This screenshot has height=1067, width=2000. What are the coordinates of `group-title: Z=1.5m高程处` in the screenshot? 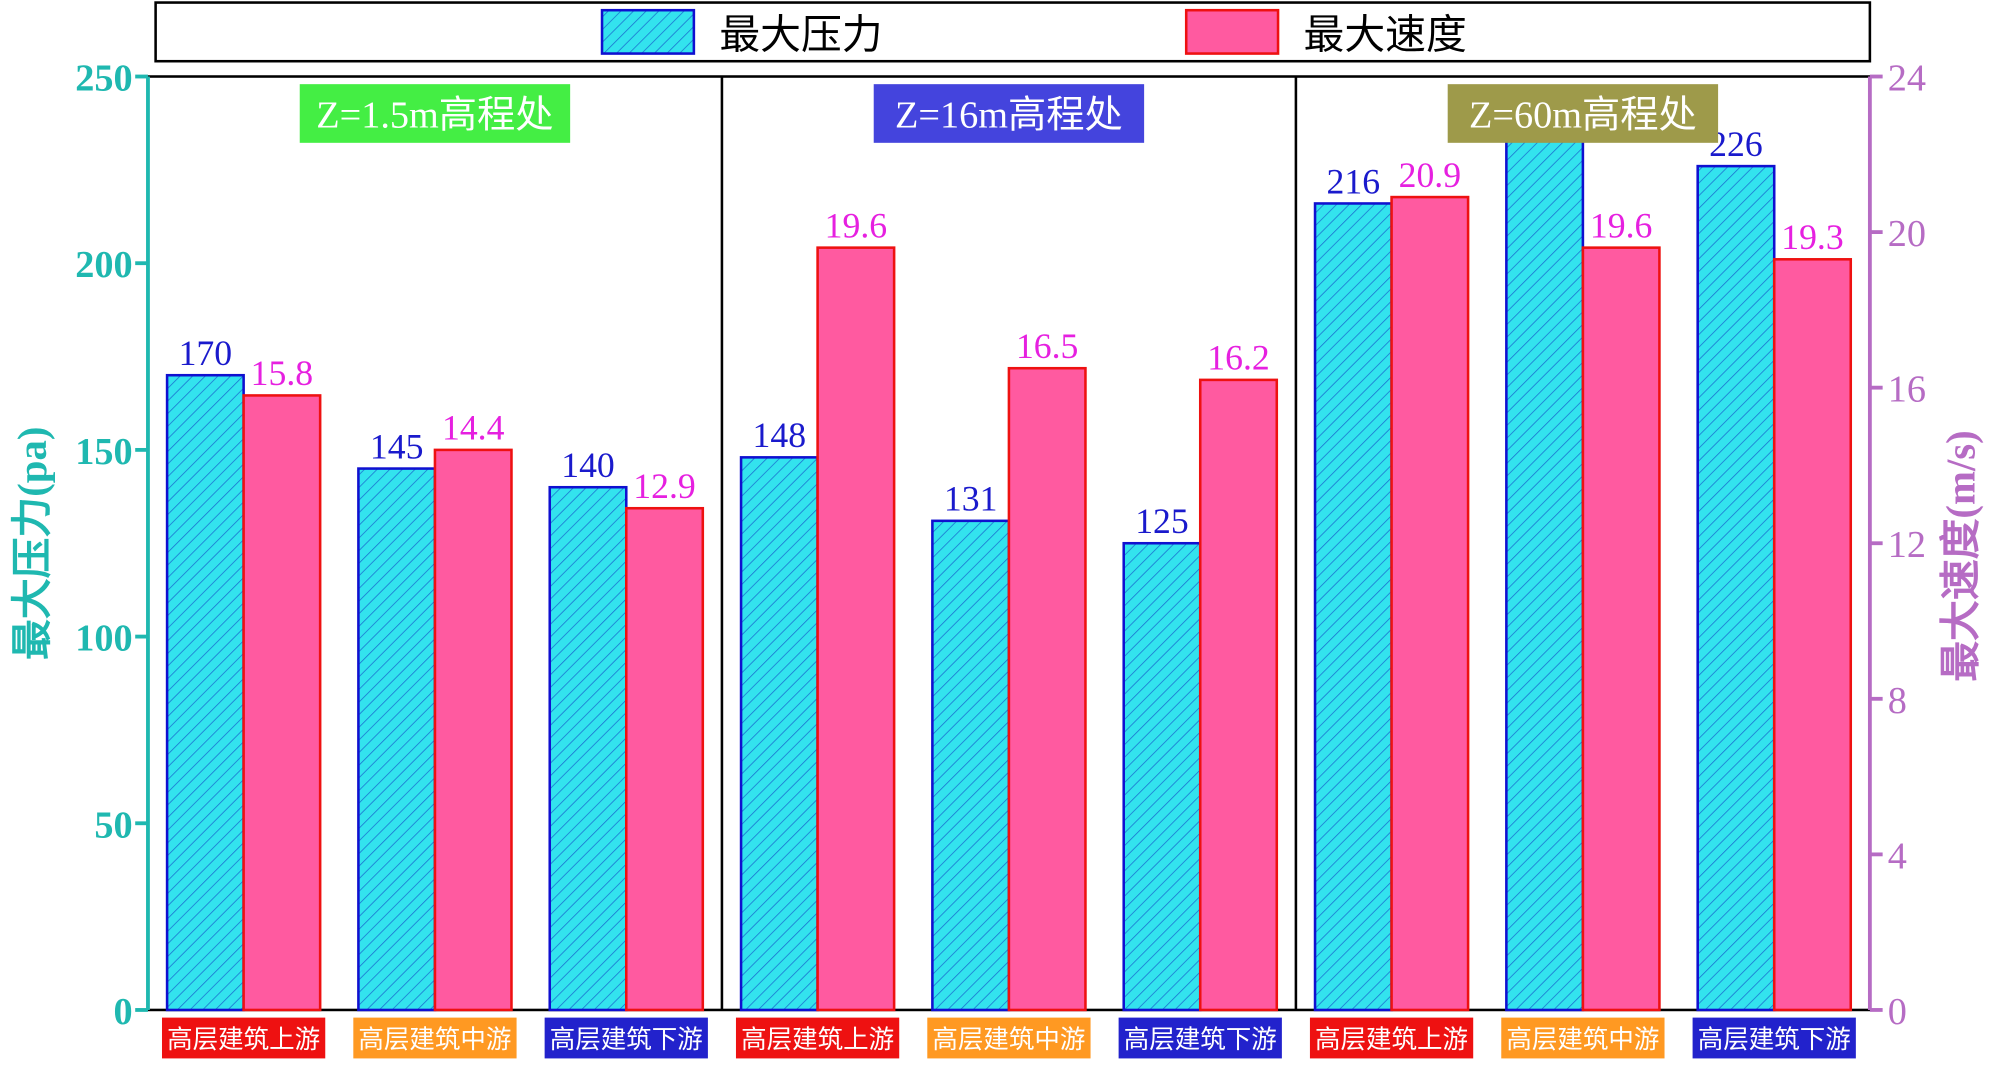 It's located at (434, 116).